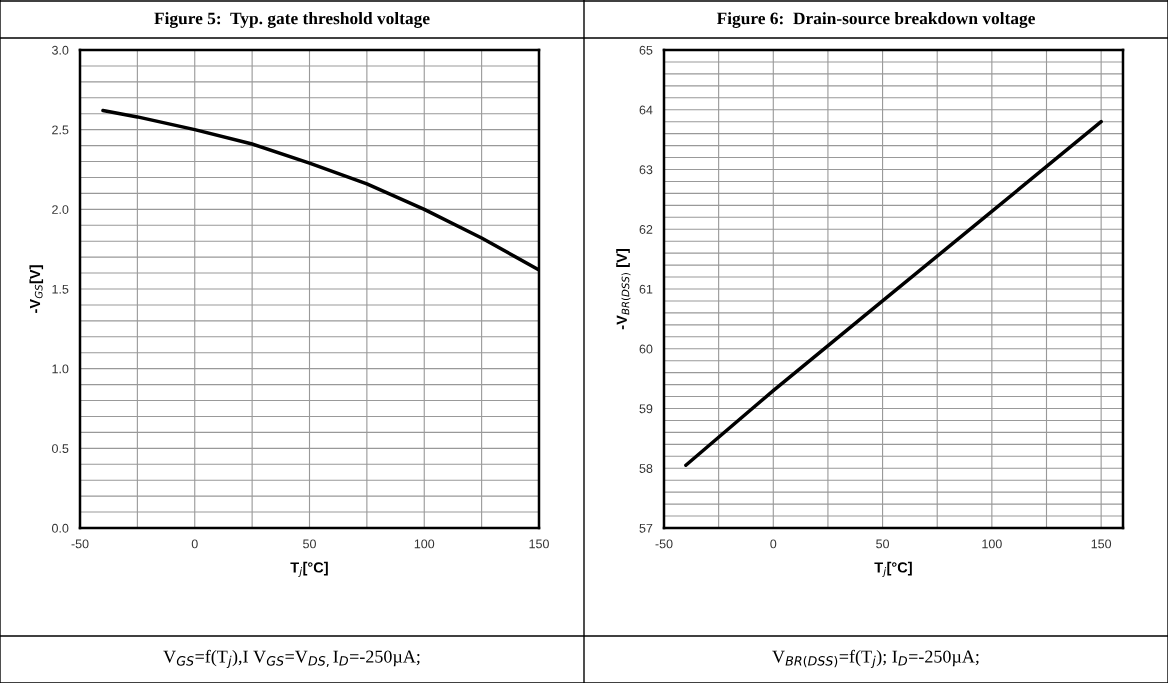 The width and height of the screenshot is (1168, 683). Describe the element at coordinates (646, 289) in the screenshot. I see `y-tick-label: 61` at that location.